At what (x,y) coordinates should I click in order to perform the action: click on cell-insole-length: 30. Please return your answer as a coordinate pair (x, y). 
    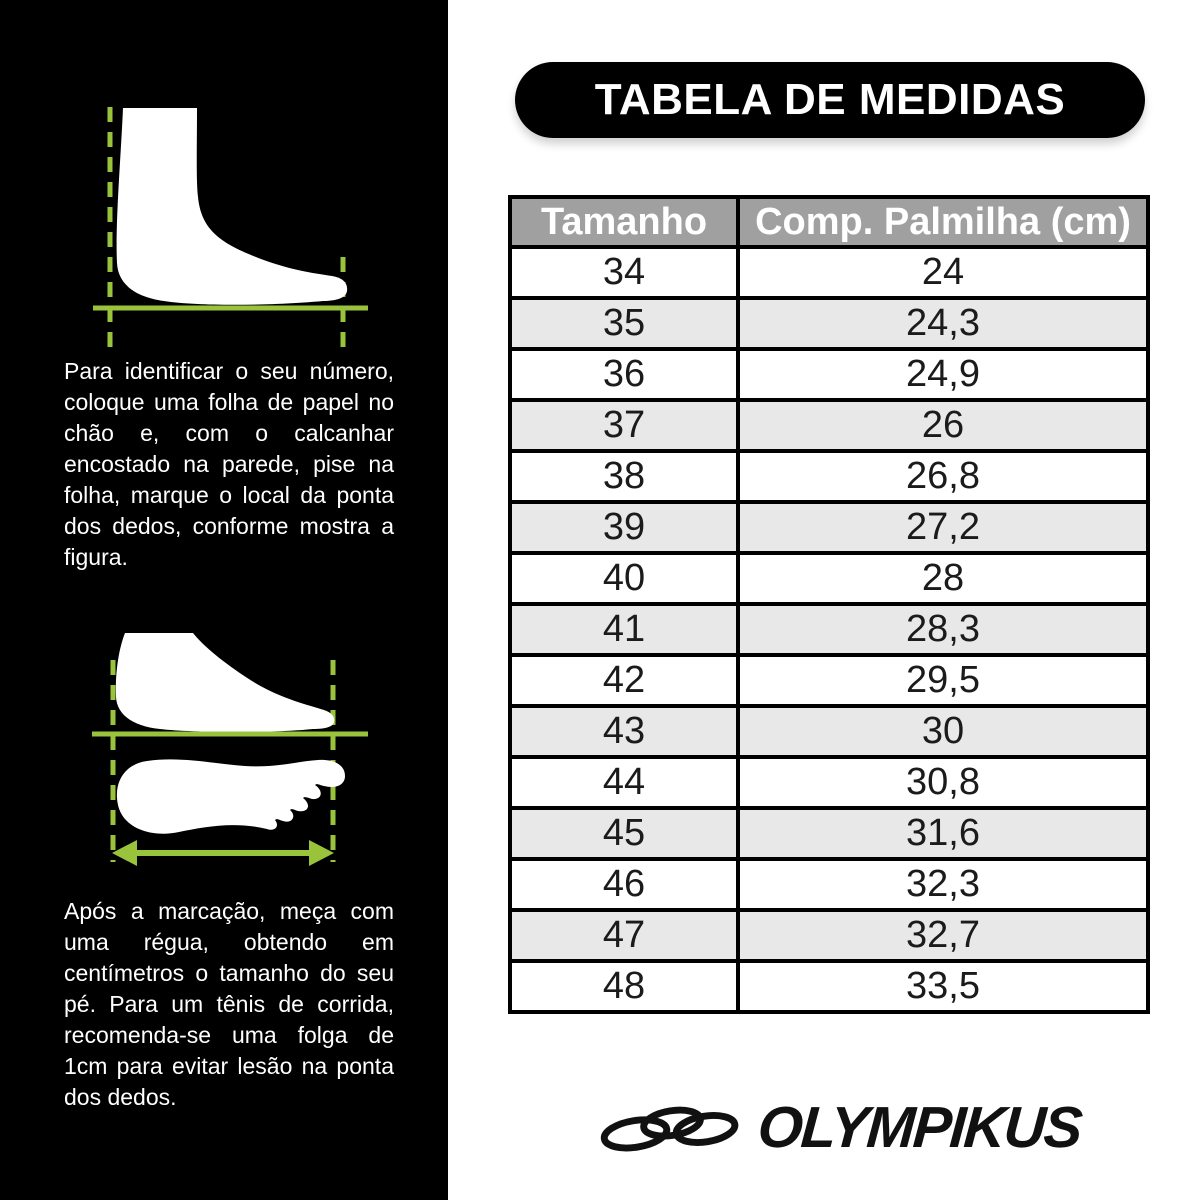
    Looking at the image, I should click on (943, 731).